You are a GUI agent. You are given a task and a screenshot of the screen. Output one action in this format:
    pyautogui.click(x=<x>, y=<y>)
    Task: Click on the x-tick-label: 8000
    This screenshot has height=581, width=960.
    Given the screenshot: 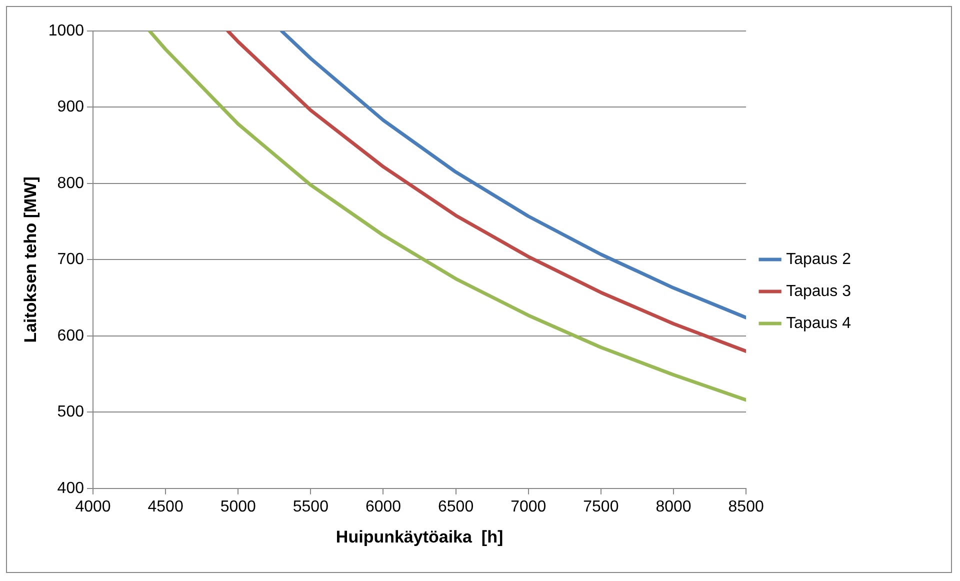 What is the action you would take?
    pyautogui.click(x=674, y=507)
    